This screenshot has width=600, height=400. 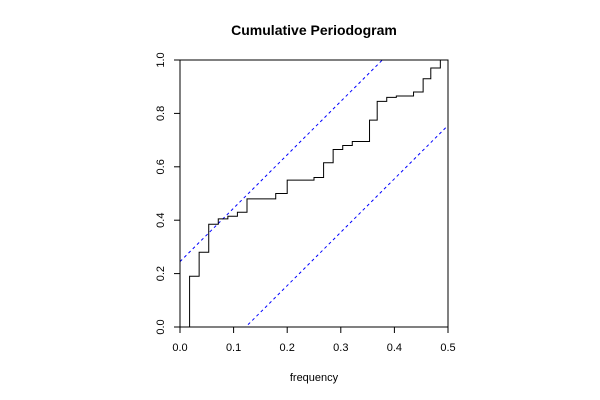 I want to click on chart-title: Cumulative Periodogram, so click(x=314, y=30).